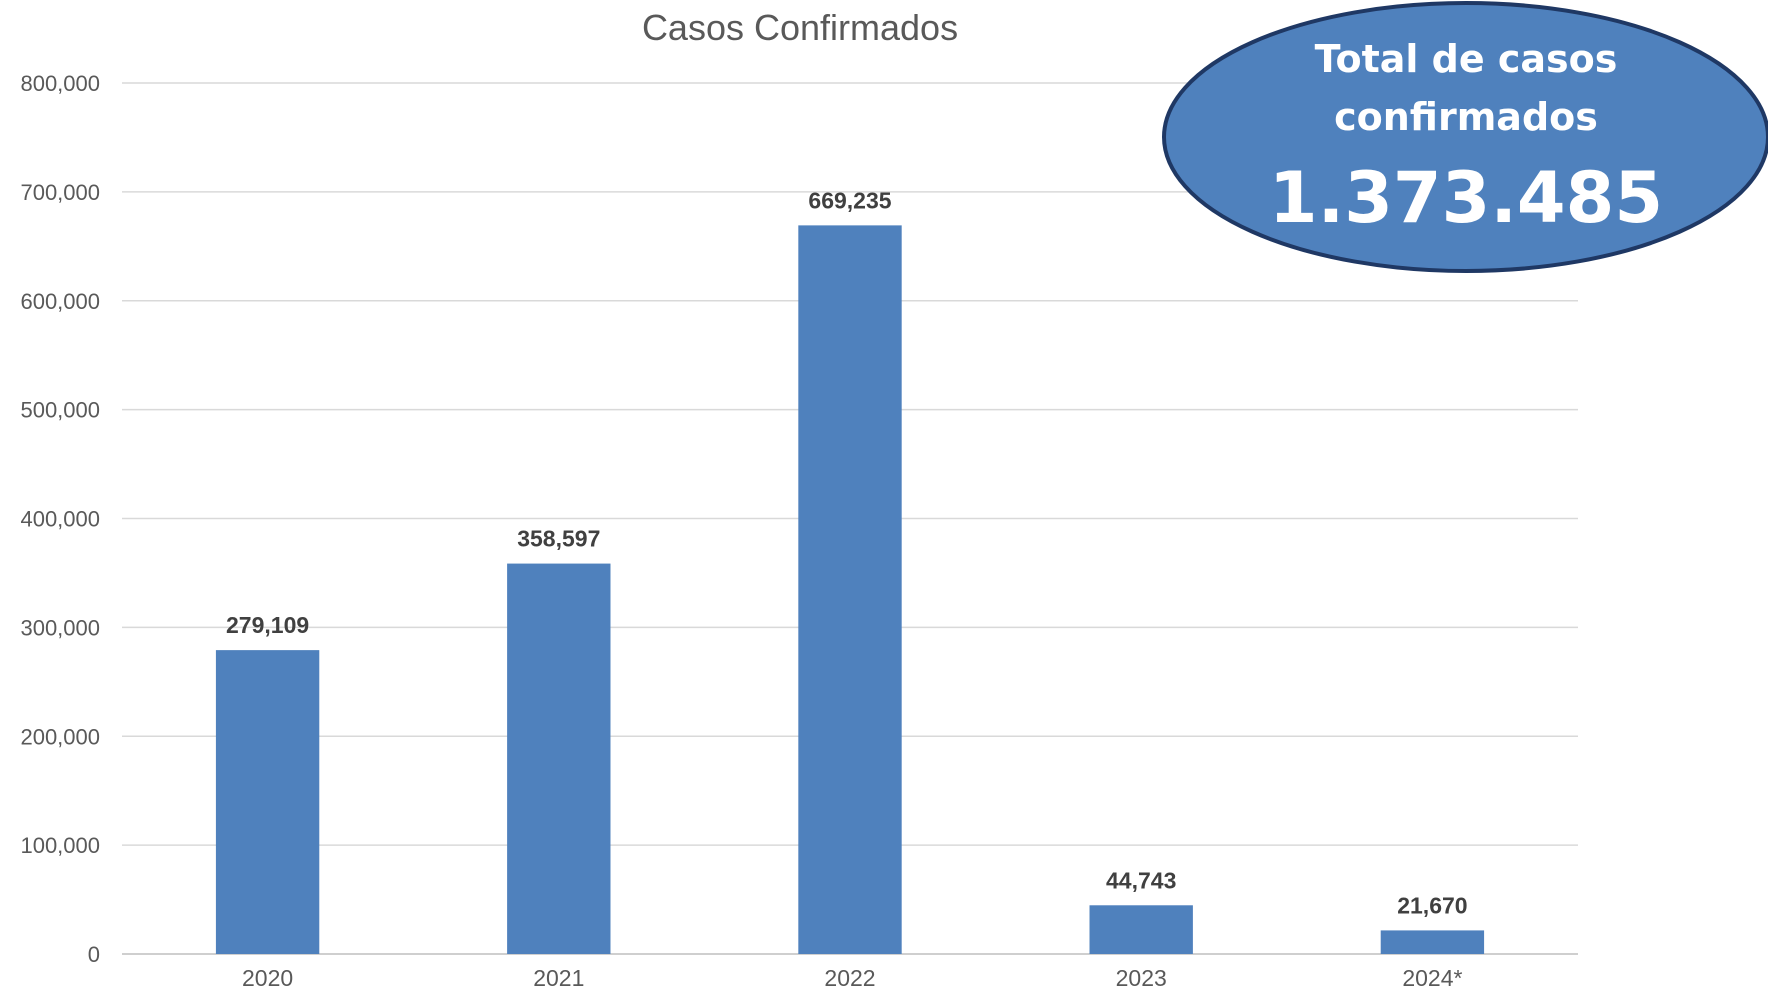 The width and height of the screenshot is (1768, 992). I want to click on total-callout: Total de casos confirmados 1.373.485, so click(1466, 137).